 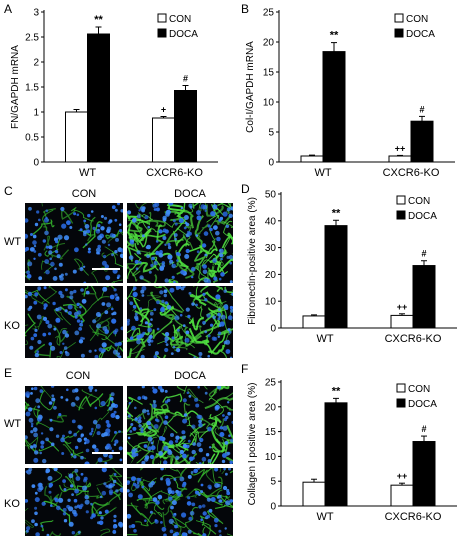 I want to click on legend-swatch-con, so click(x=162, y=18).